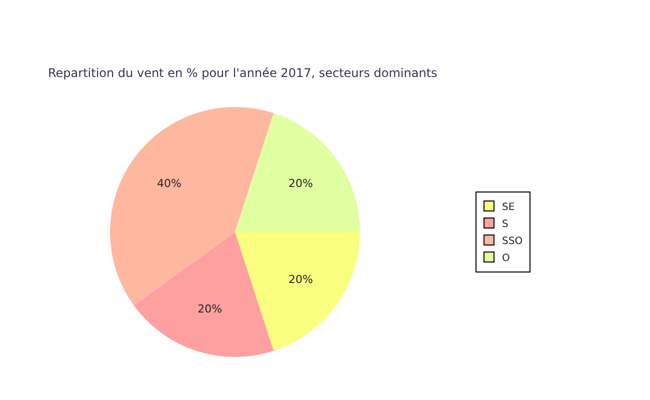  I want to click on legend-label: S, so click(505, 224).